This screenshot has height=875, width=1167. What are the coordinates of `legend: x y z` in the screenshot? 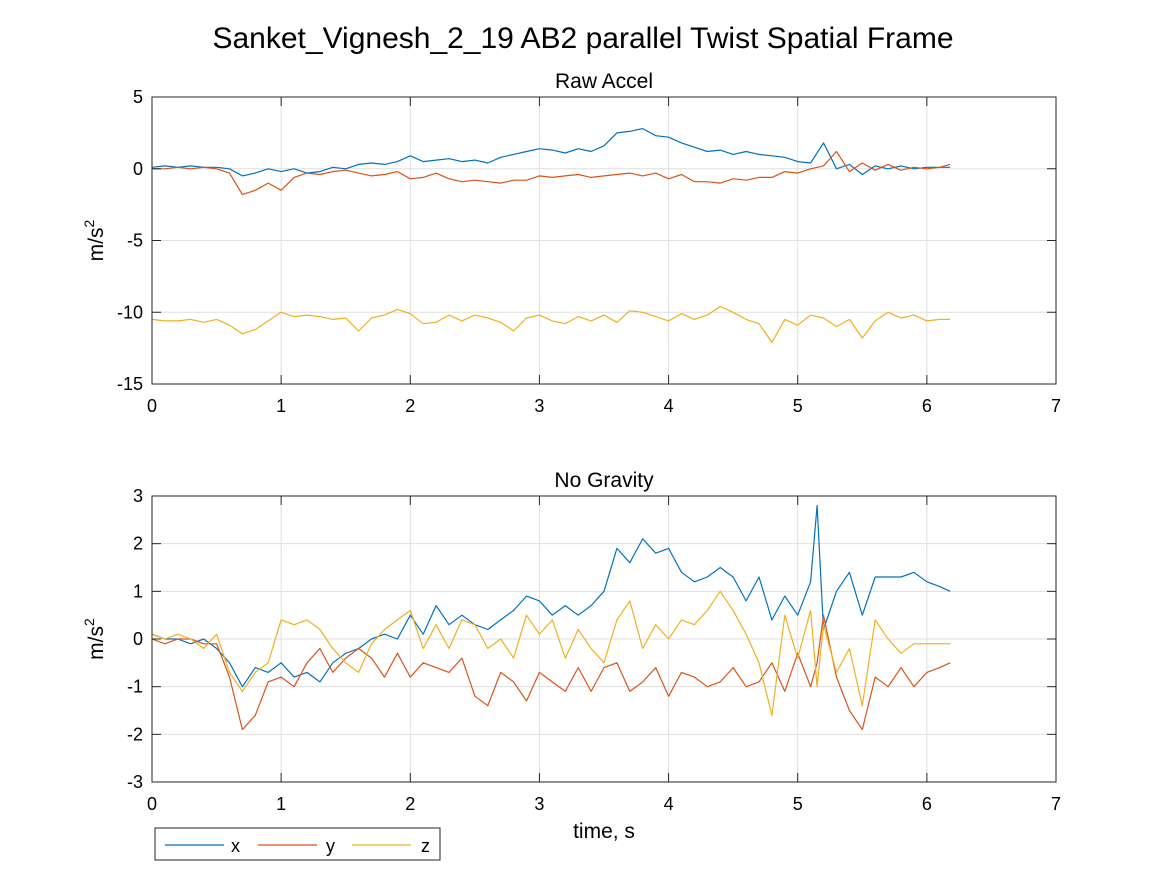 It's located at (297, 844).